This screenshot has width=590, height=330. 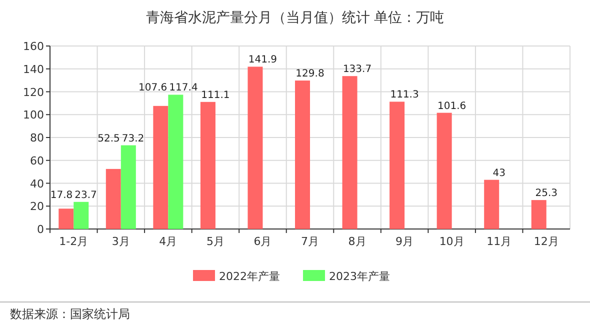 I want to click on data-label: 52.5, so click(x=109, y=138).